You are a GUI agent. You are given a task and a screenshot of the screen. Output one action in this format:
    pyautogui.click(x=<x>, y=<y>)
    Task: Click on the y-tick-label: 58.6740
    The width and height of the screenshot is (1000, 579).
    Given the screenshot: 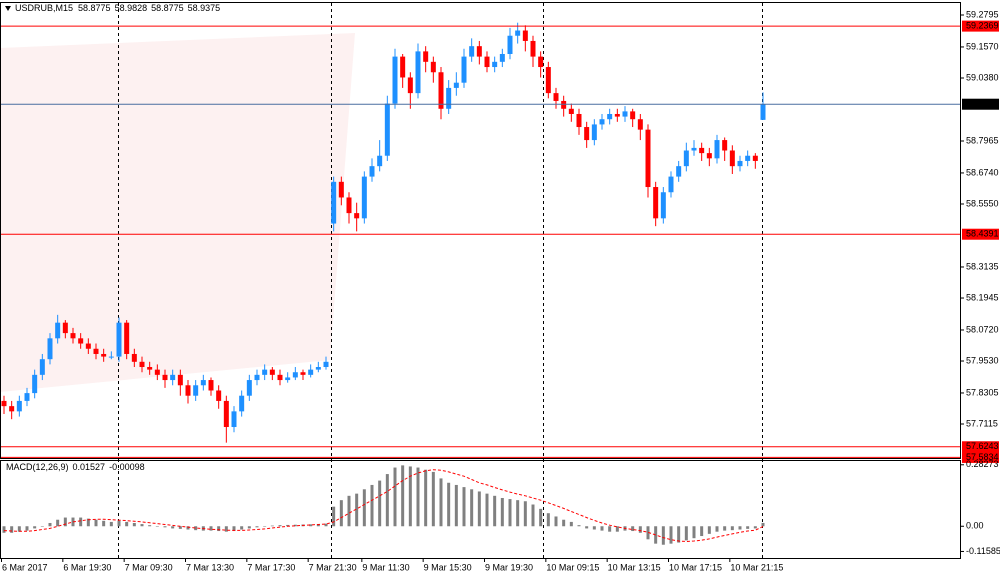 What is the action you would take?
    pyautogui.click(x=982, y=172)
    